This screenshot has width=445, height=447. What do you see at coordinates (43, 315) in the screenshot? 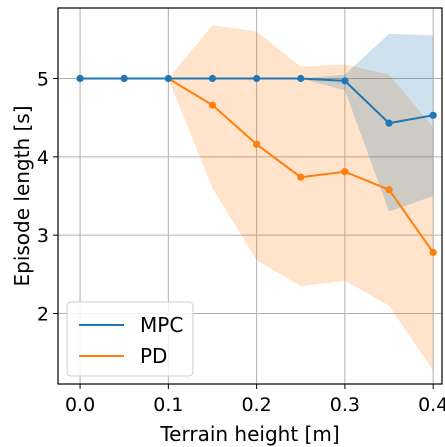
I see `y-tick-label: 2` at bounding box center [43, 315].